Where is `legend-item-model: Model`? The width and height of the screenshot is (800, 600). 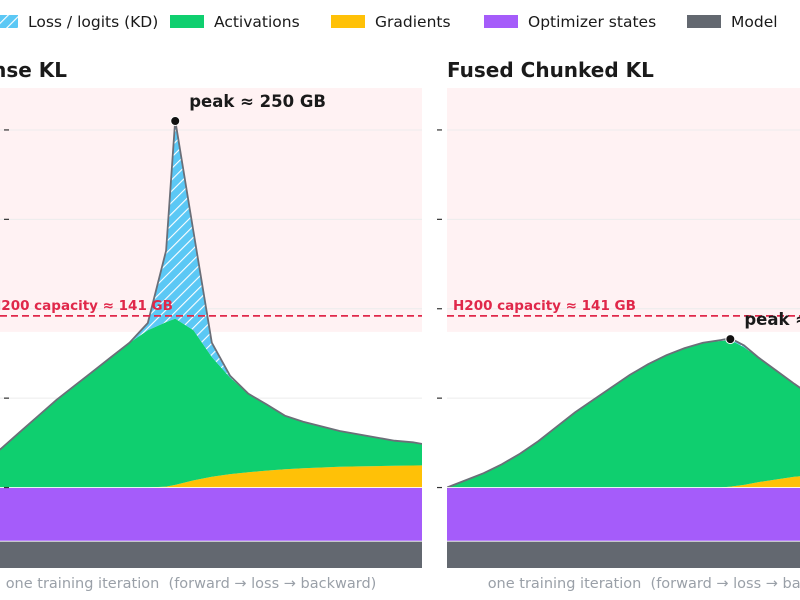
legend-item-model: Model is located at coordinates (732, 22).